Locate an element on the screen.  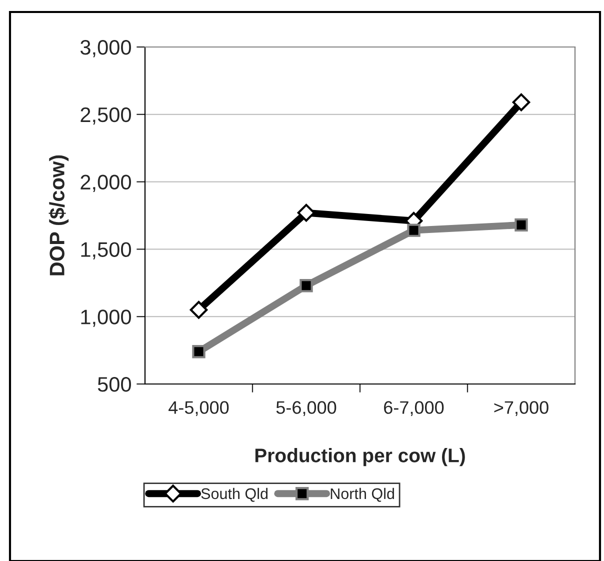
x-axis-title: Production per cow (L) is located at coordinates (360, 457).